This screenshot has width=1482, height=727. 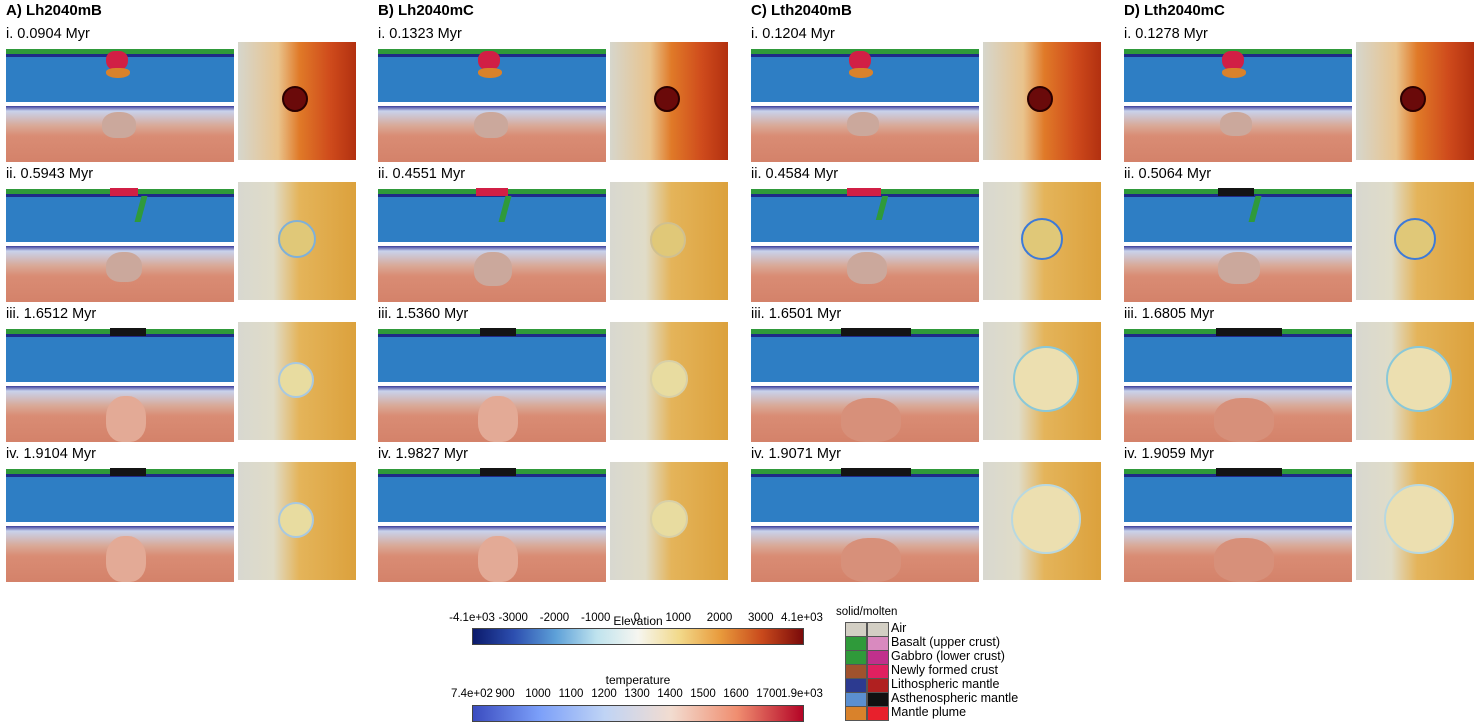 I want to click on legend-label: Air, so click(x=899, y=628).